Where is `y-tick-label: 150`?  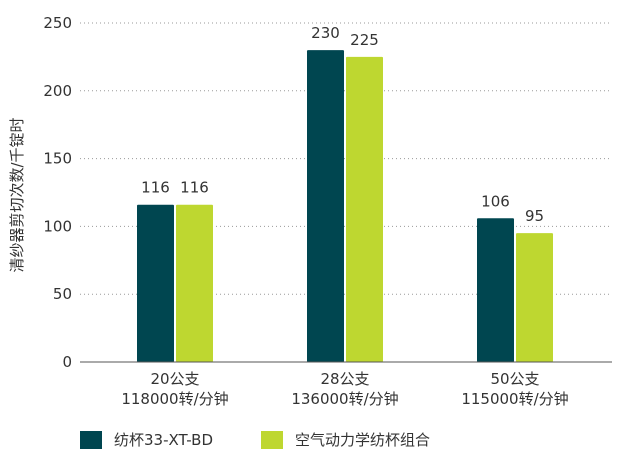
y-tick-label: 150 is located at coordinates (57, 159).